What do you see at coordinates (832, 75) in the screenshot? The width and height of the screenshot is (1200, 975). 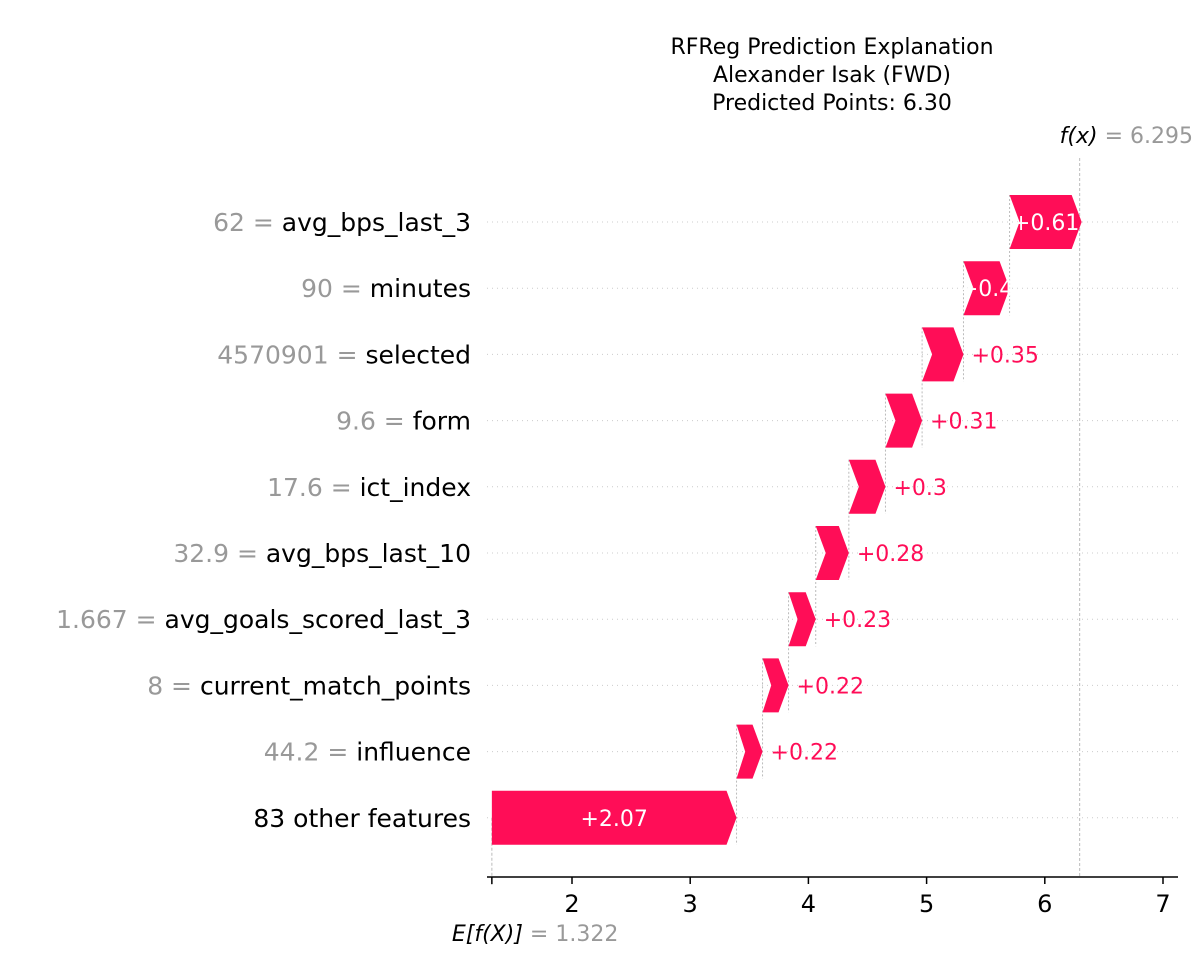 I see `chart-title-line-2: Alexander Isak (FWD)` at bounding box center [832, 75].